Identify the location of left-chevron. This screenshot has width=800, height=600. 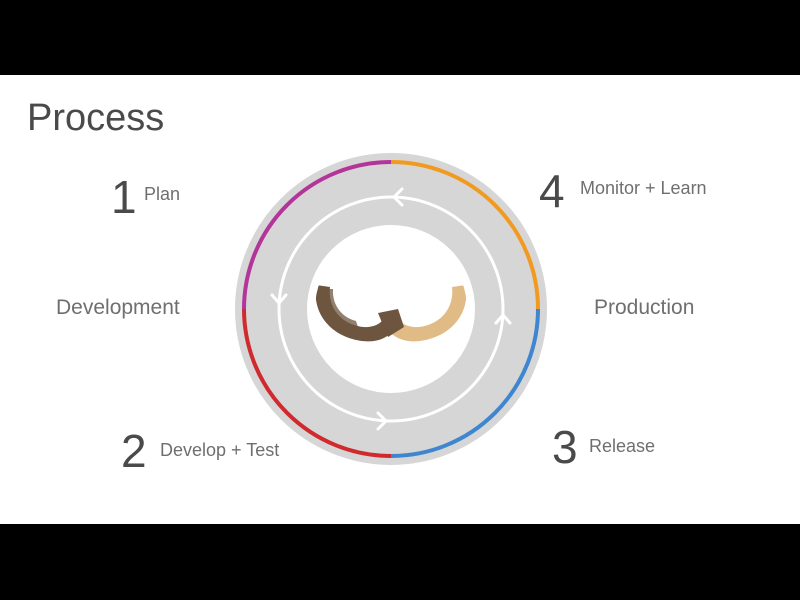
(279, 299).